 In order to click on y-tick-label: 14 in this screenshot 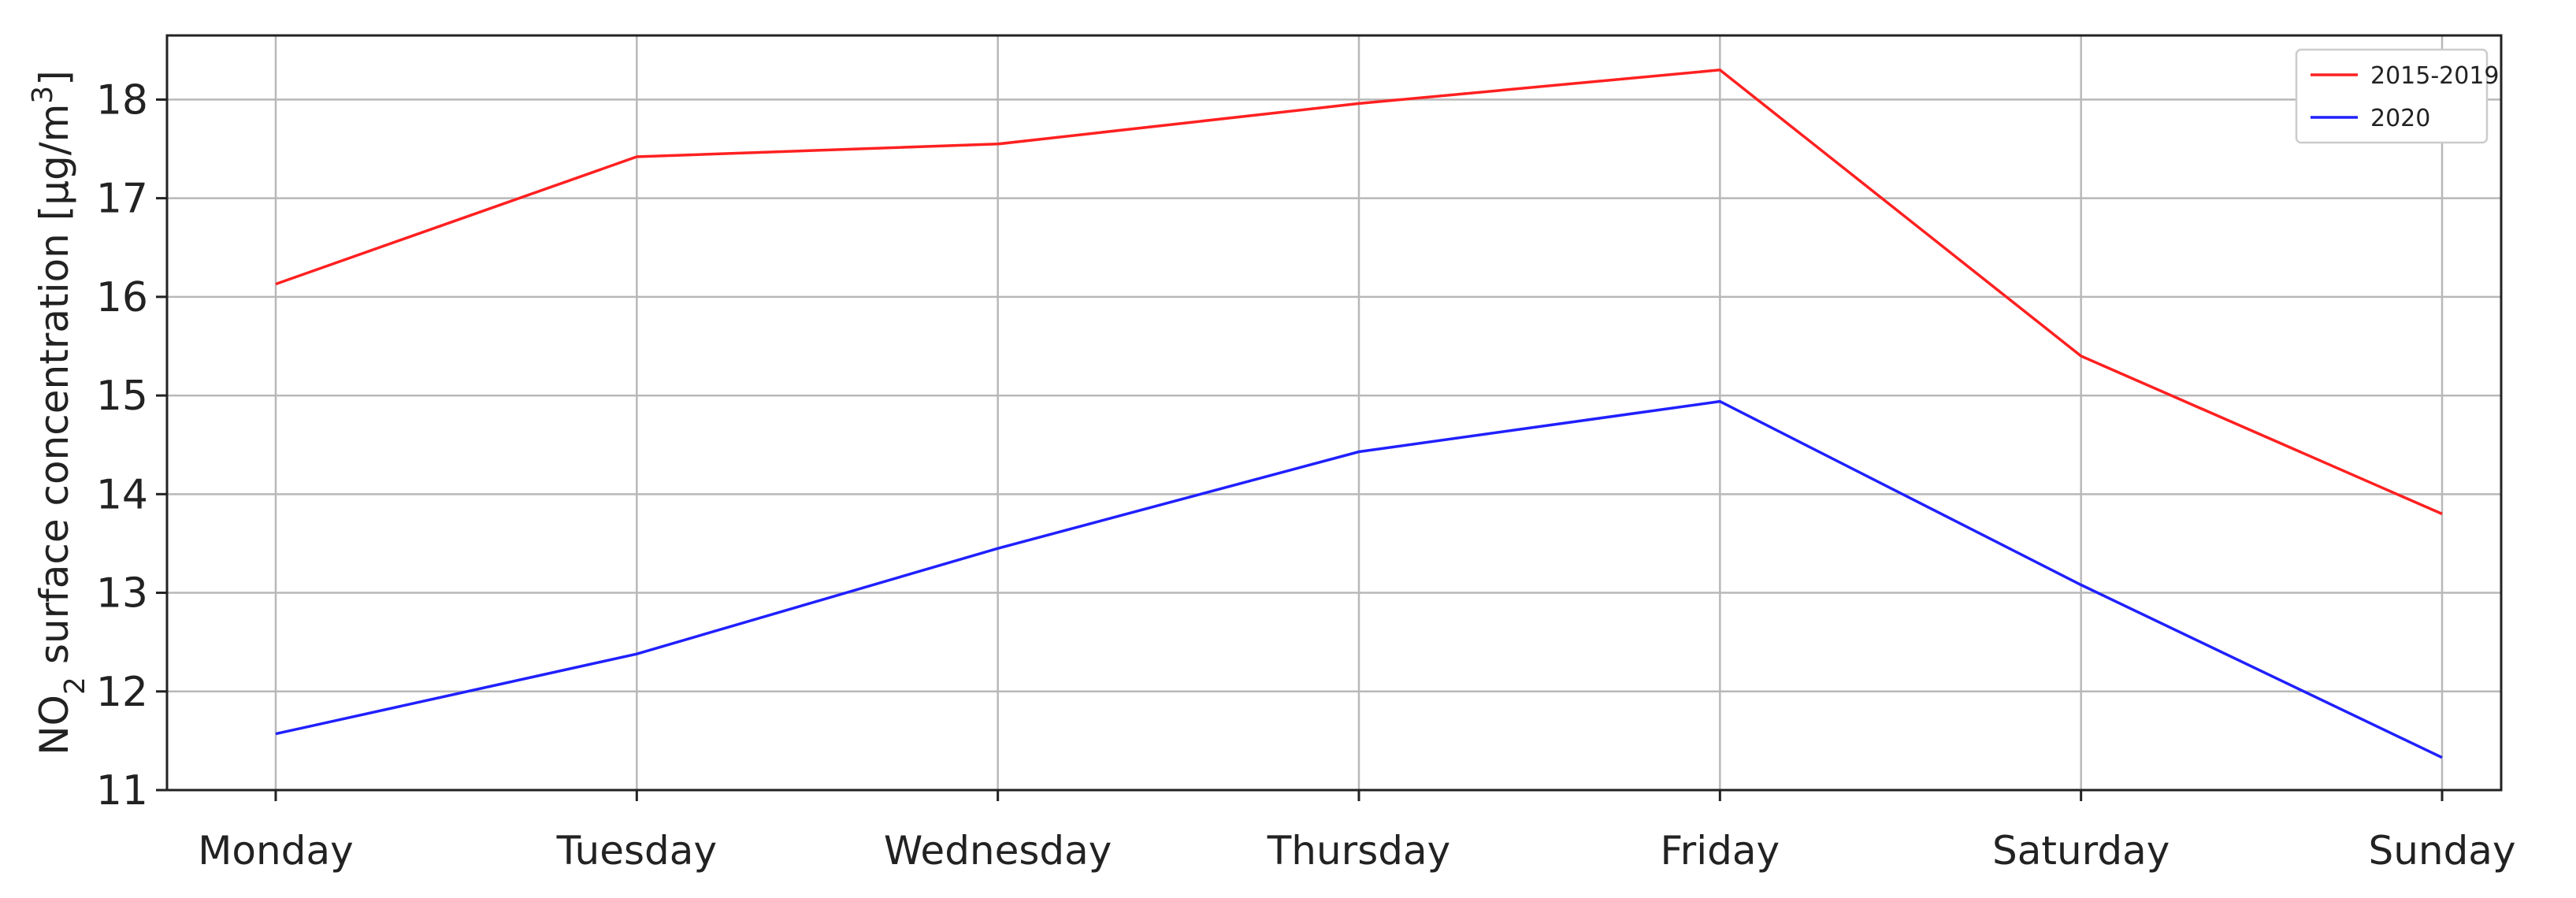, I will do `click(122, 495)`.